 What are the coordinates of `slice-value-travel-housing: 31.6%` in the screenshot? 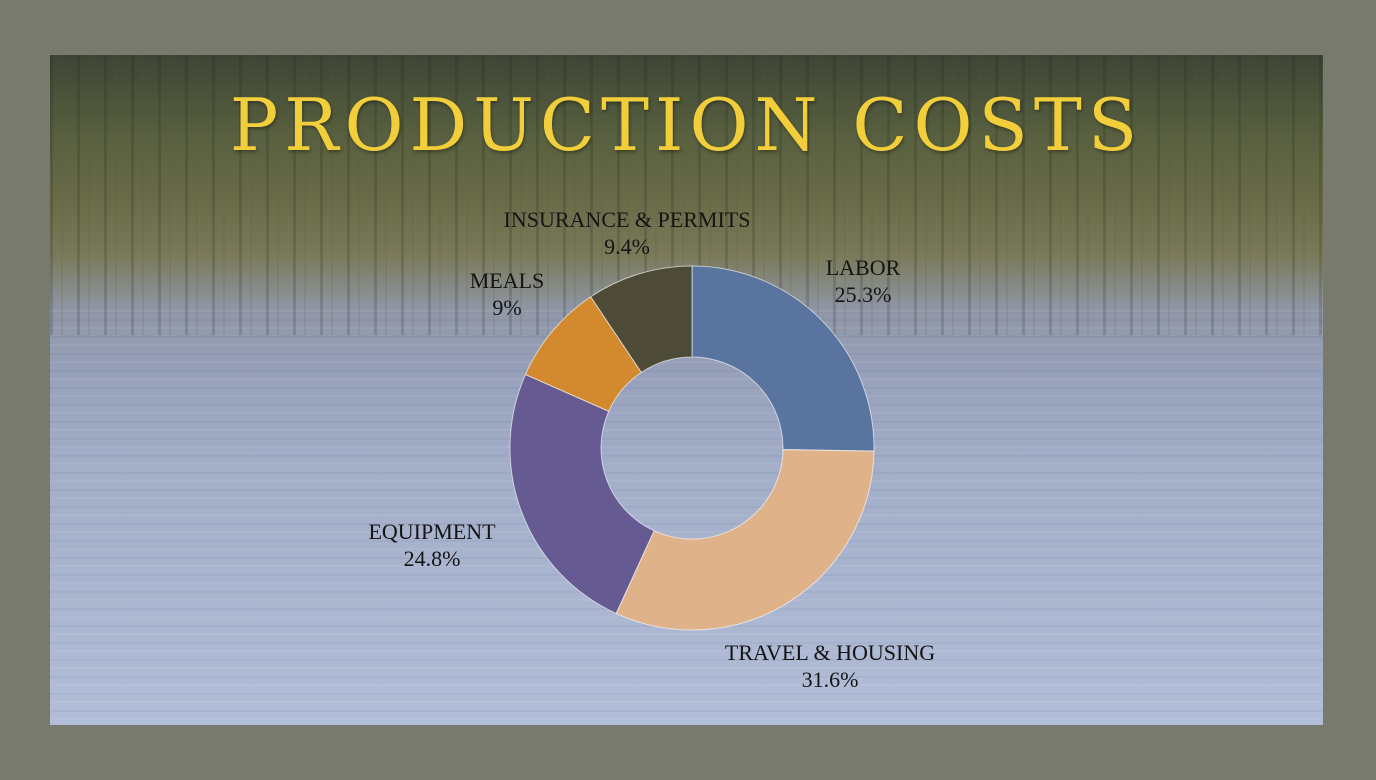 It's located at (830, 679).